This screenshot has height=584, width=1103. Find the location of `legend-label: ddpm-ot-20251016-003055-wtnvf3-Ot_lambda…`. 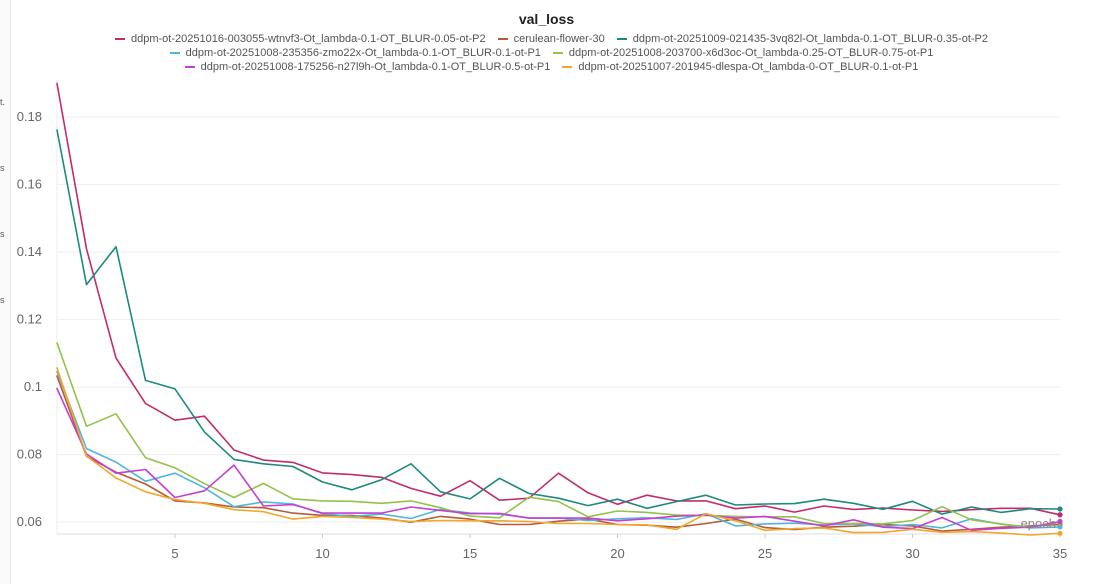

legend-label: ddpm-ot-20251016-003055-wtnvf3-Ot_lambda… is located at coordinates (308, 39).